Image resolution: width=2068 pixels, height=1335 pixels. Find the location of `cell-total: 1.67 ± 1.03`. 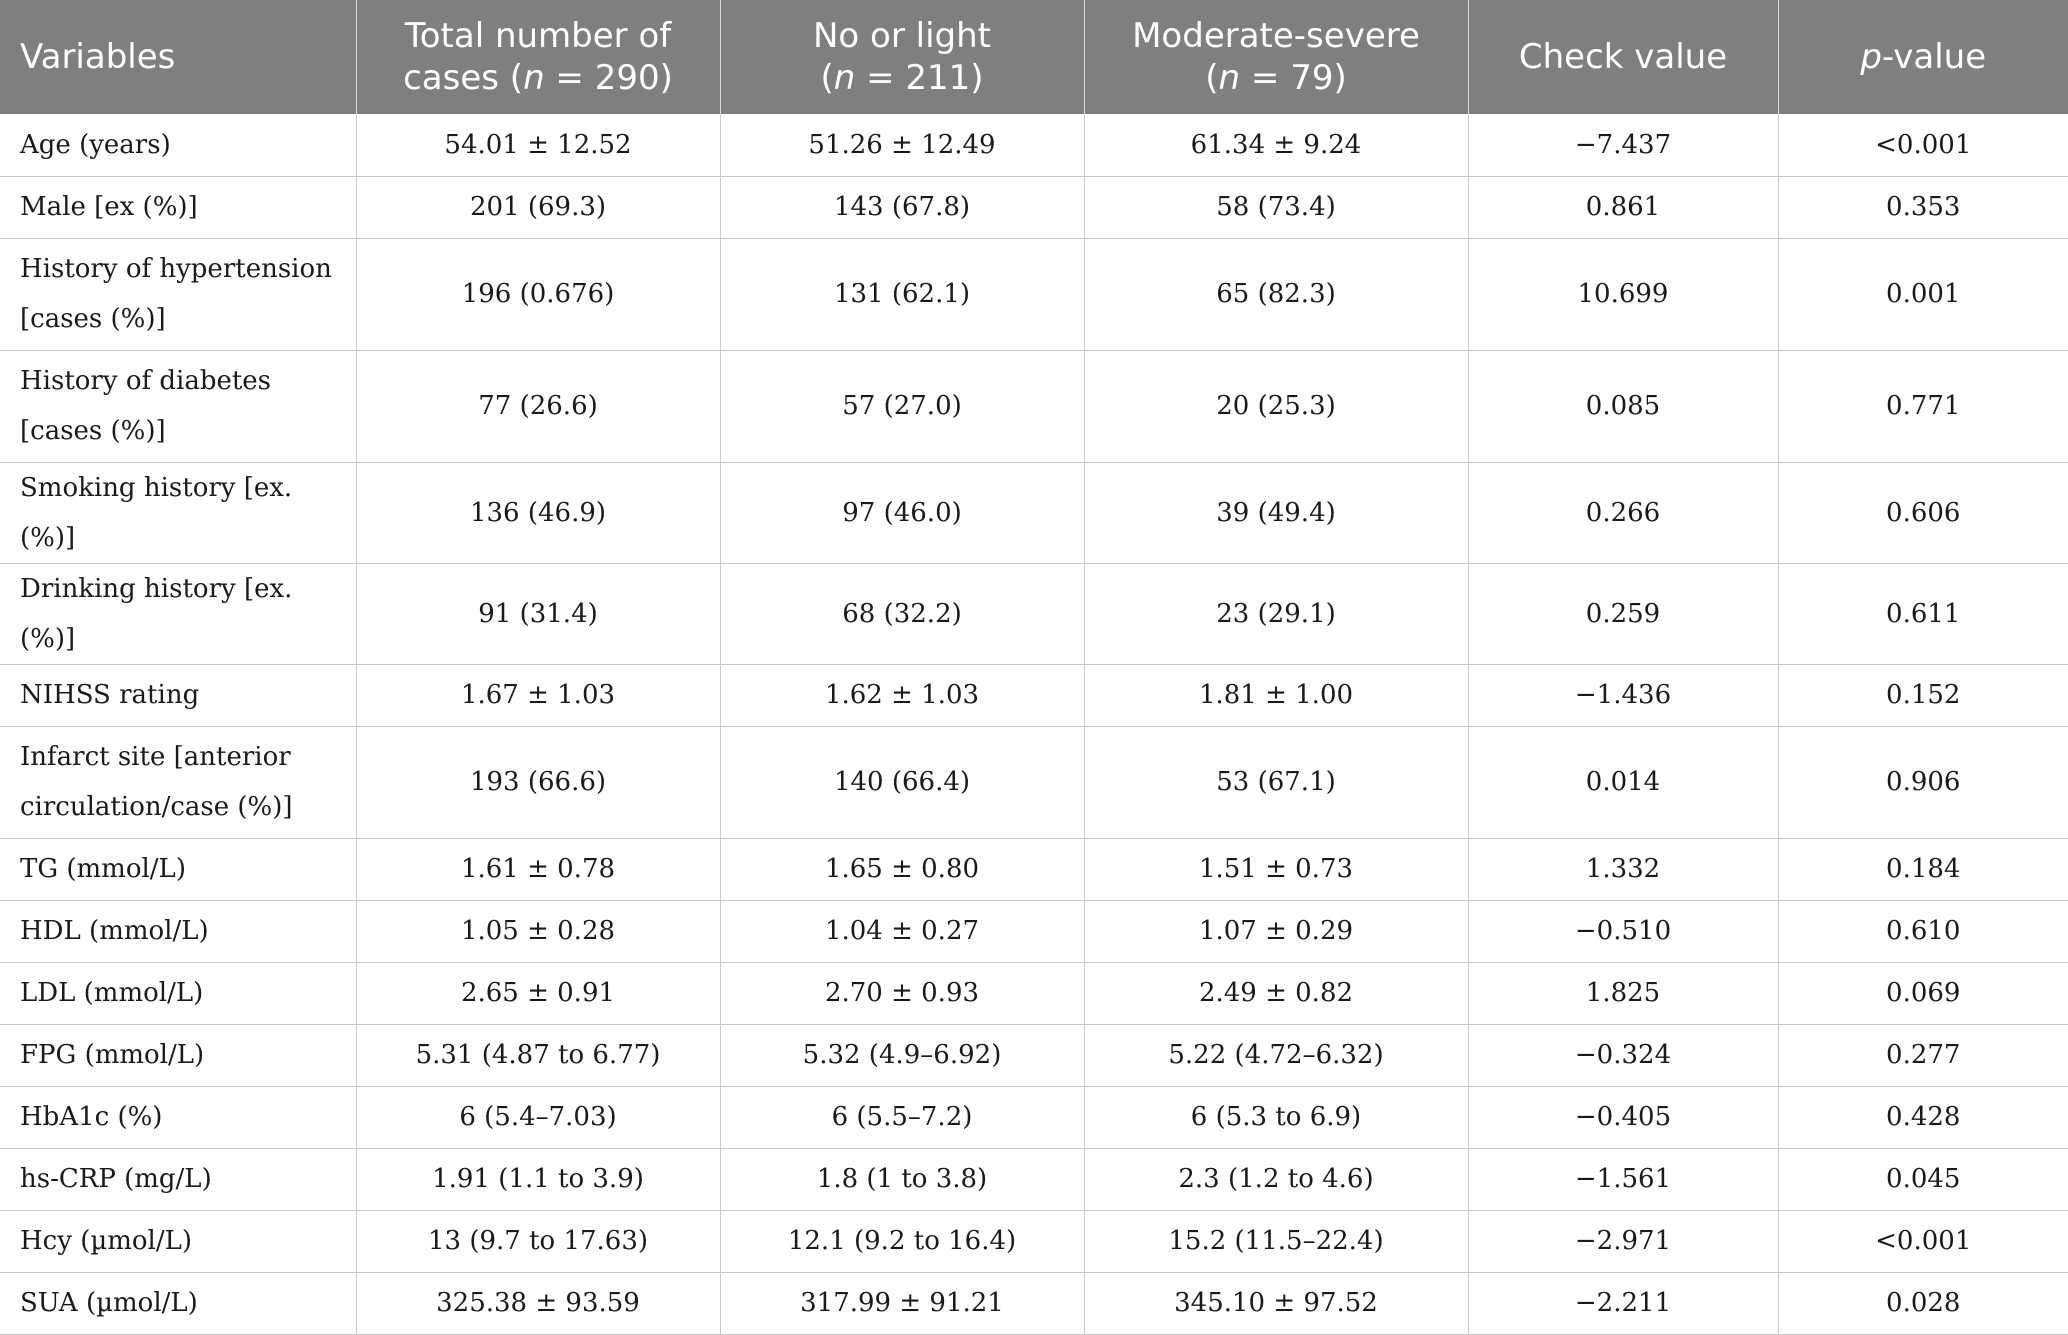

cell-total: 1.67 ± 1.03 is located at coordinates (538, 695).